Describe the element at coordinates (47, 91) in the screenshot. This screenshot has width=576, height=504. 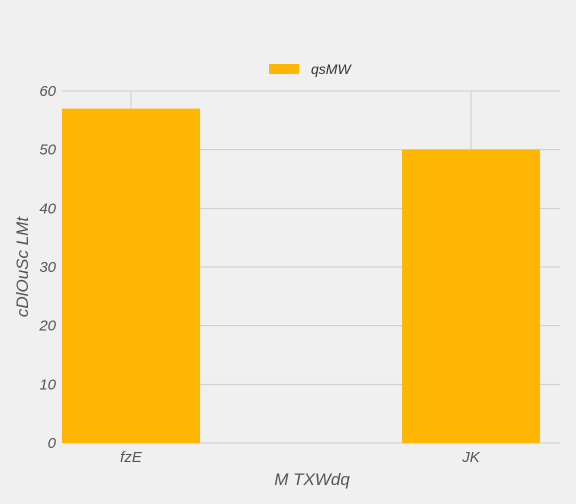
I see `y-tick-label: 60` at that location.